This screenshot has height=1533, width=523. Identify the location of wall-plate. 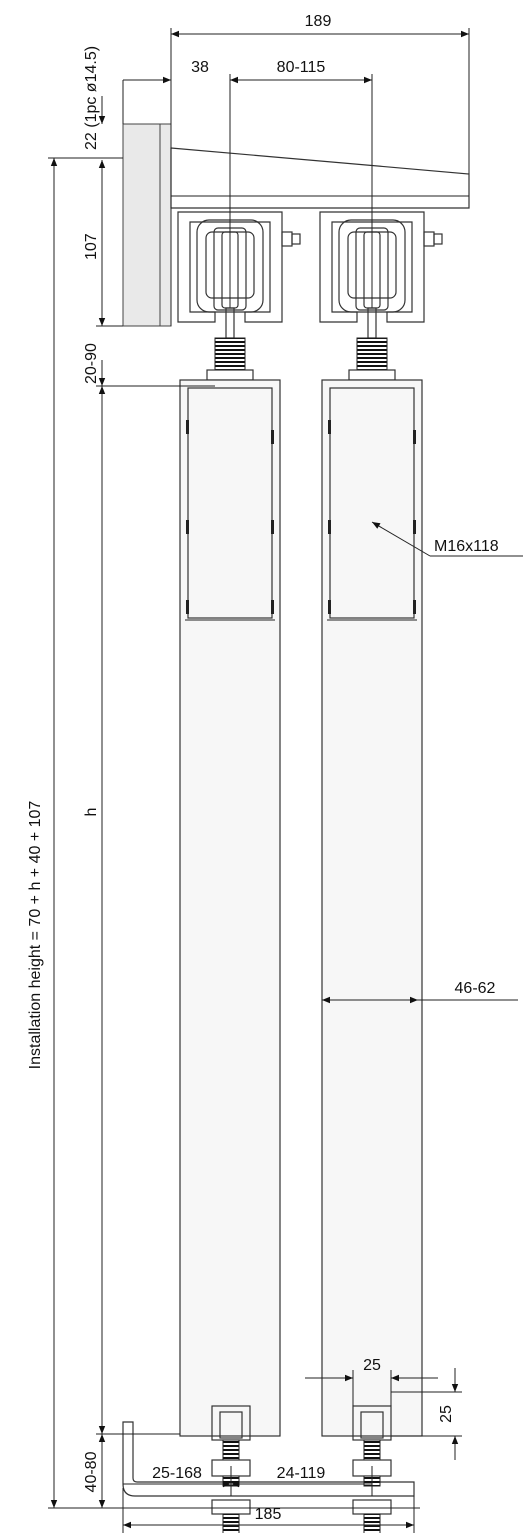
(147, 225).